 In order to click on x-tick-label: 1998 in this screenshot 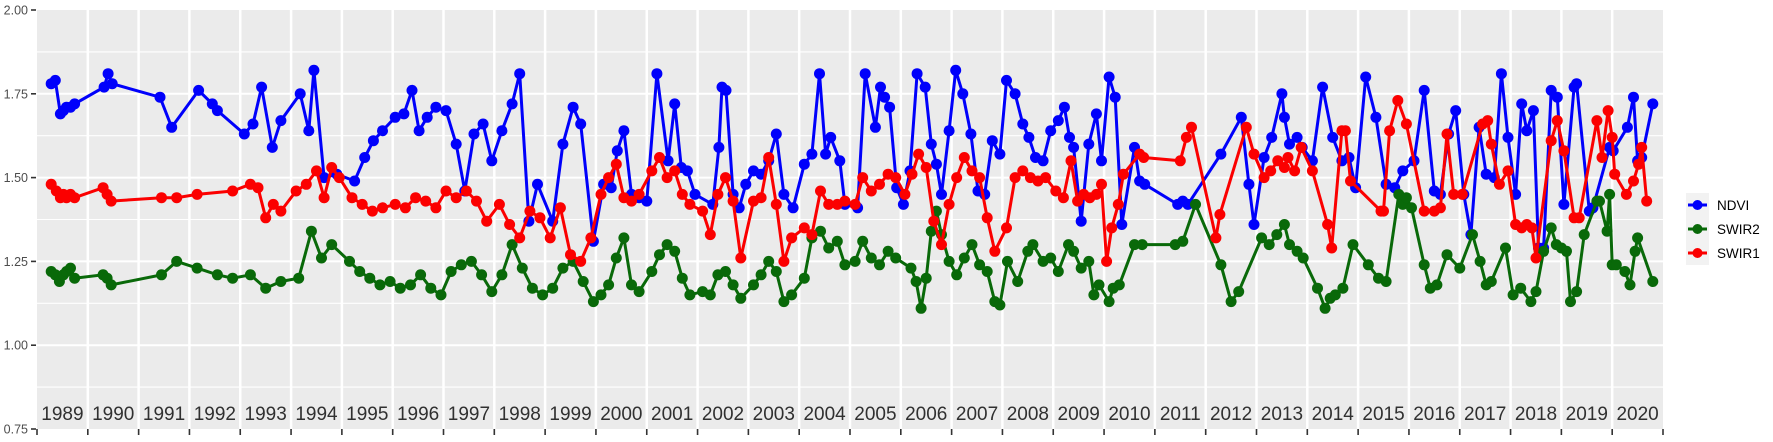, I will do `click(520, 414)`.